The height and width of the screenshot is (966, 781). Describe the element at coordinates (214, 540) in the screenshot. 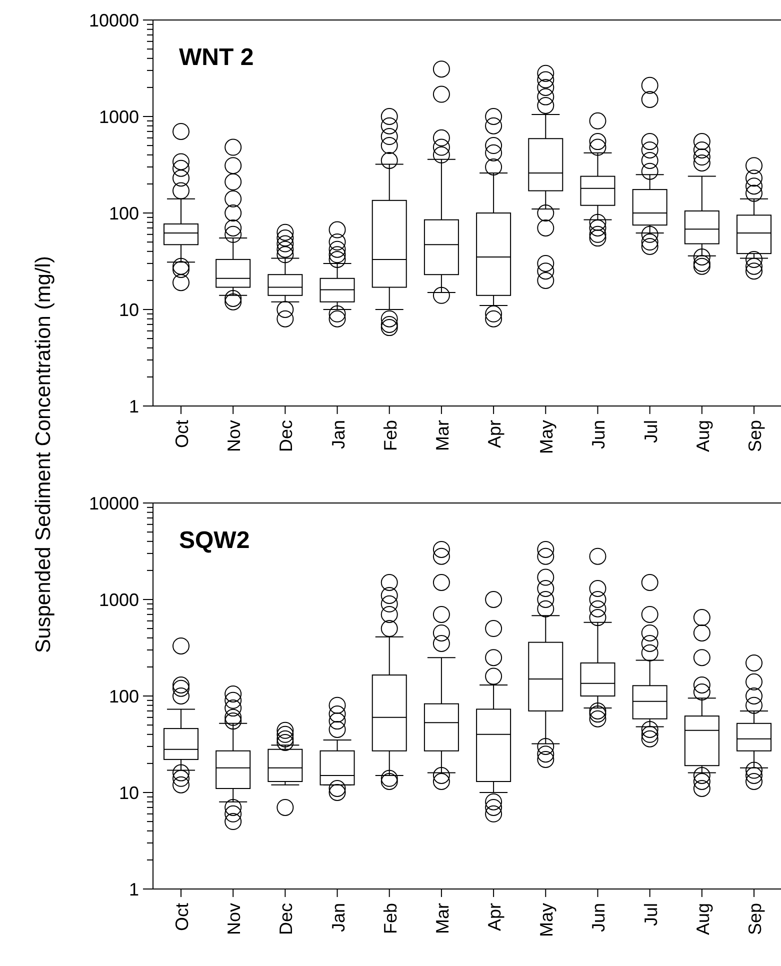

I see `text: SQW2` at that location.